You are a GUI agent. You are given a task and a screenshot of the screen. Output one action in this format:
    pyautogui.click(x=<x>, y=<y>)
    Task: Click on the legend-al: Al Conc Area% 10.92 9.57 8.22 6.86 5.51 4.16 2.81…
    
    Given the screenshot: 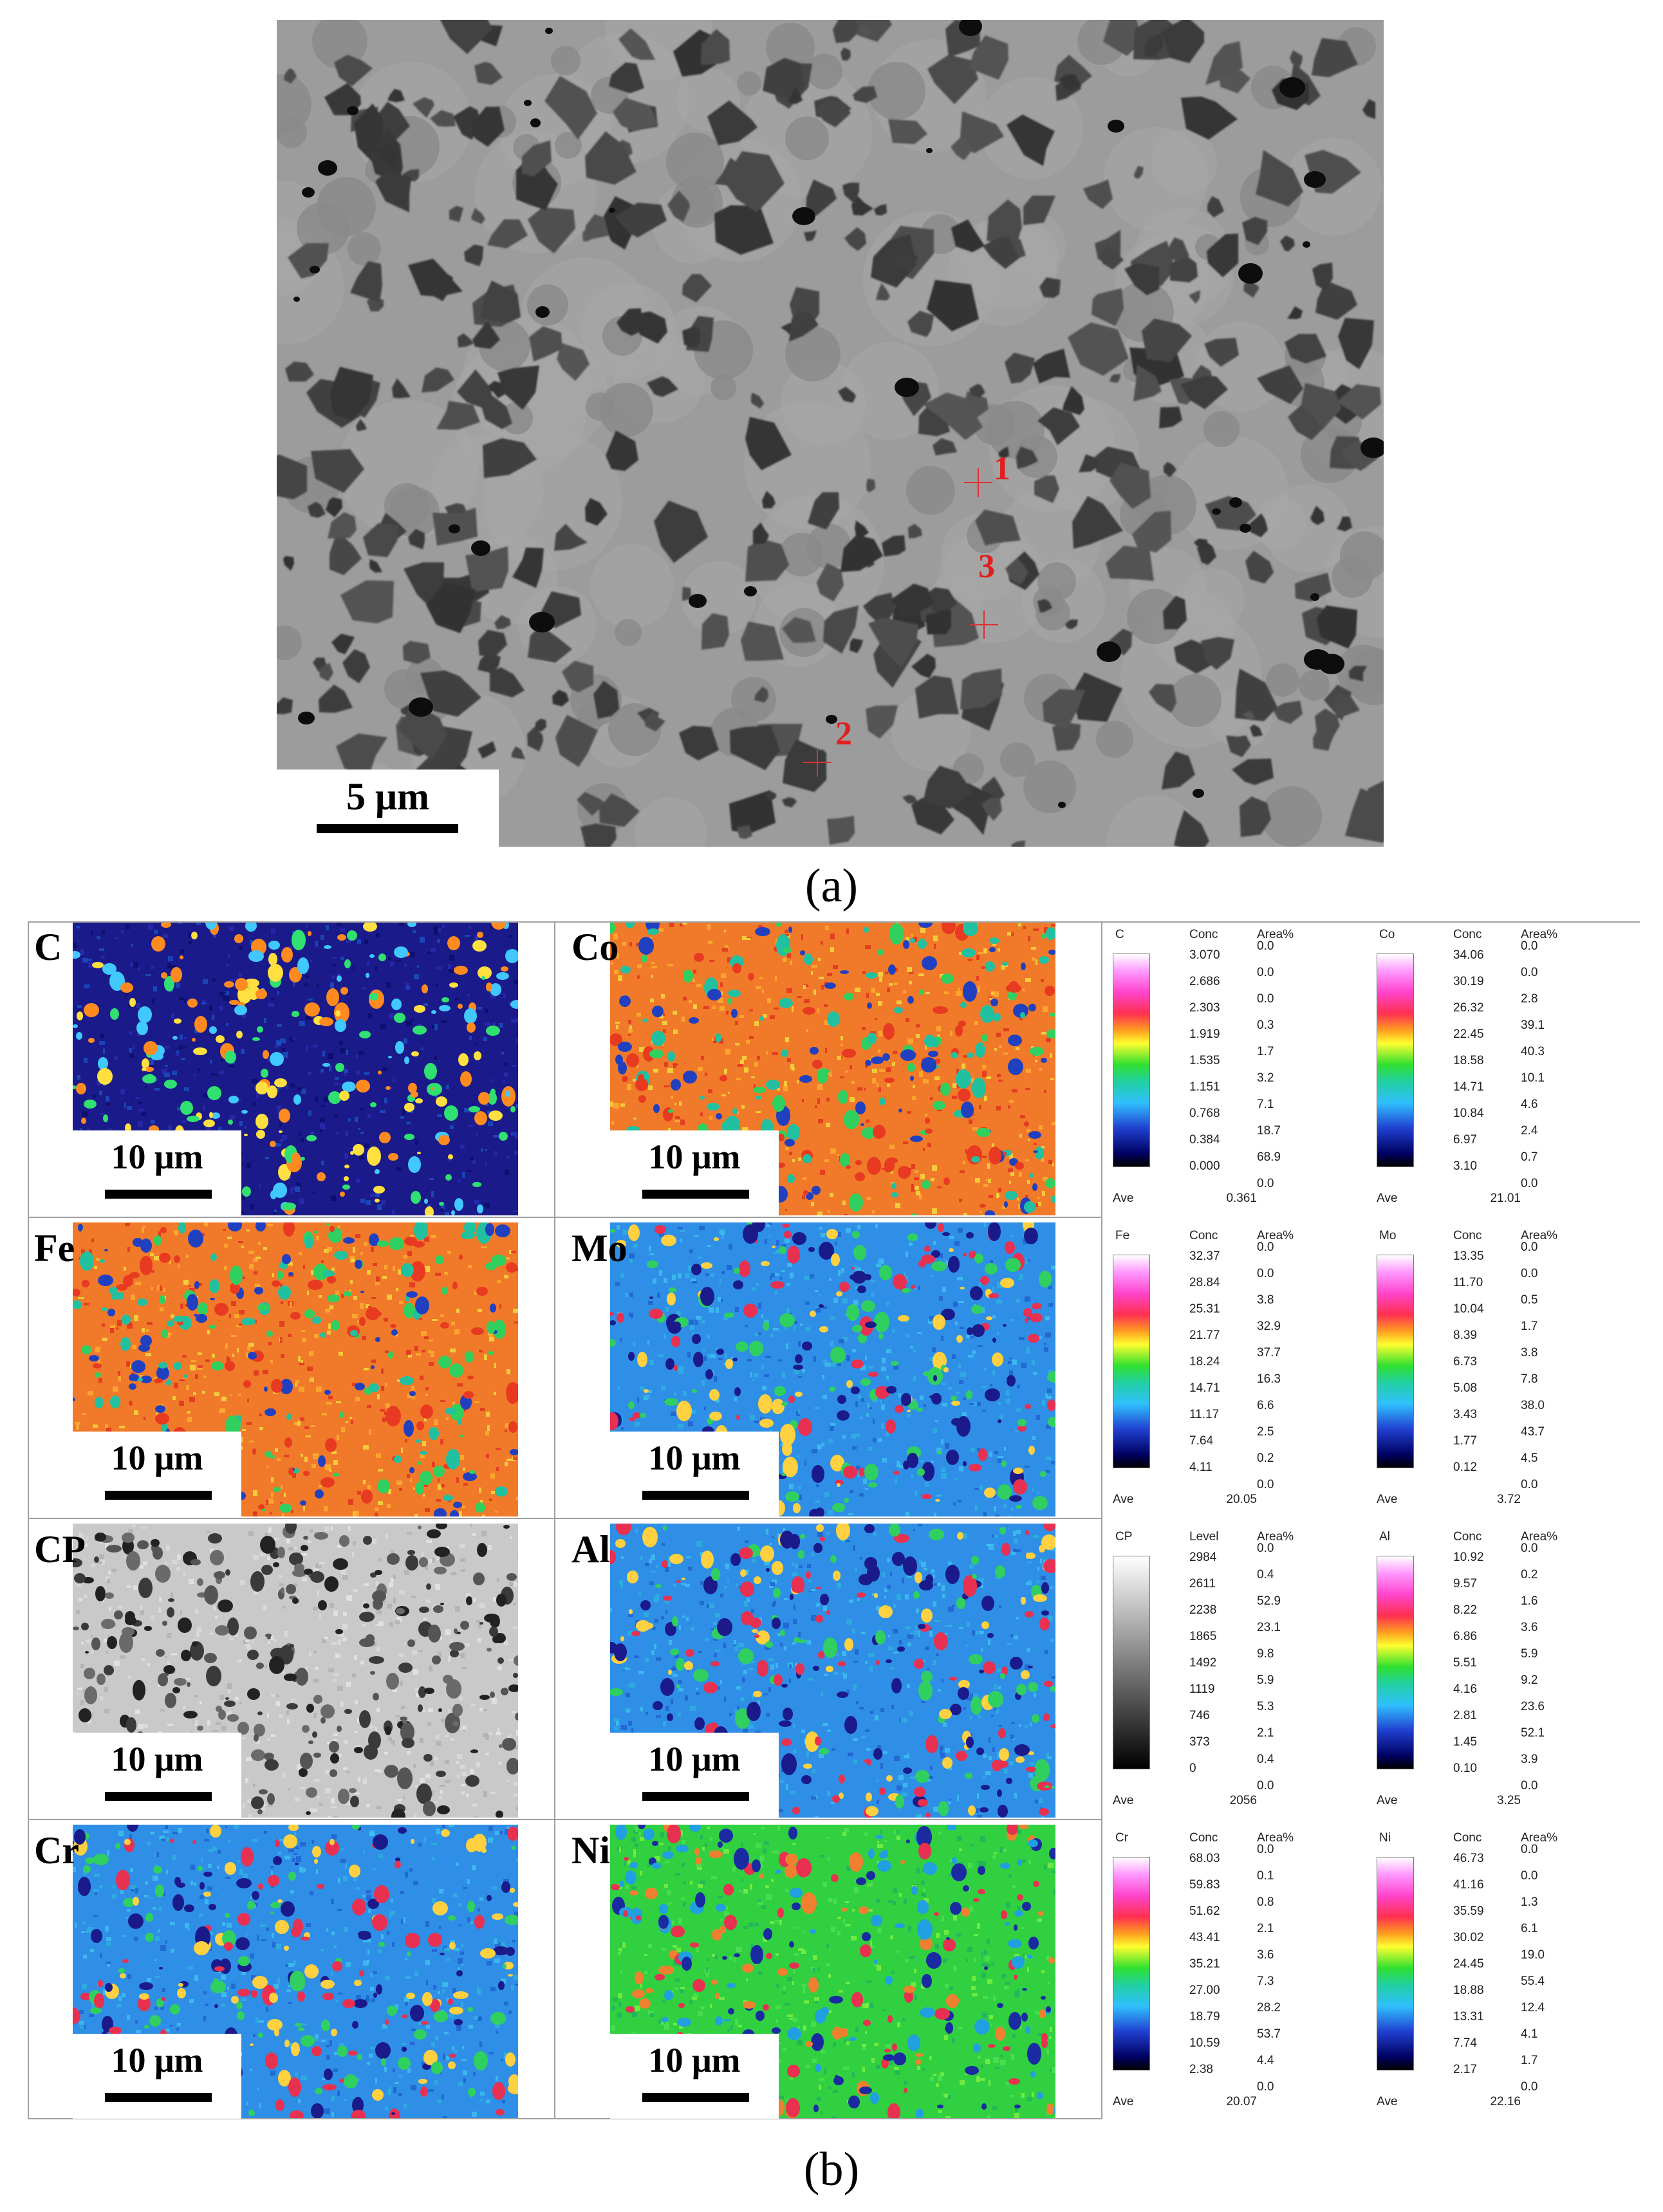 What is the action you would take?
    pyautogui.click(x=1469, y=1671)
    